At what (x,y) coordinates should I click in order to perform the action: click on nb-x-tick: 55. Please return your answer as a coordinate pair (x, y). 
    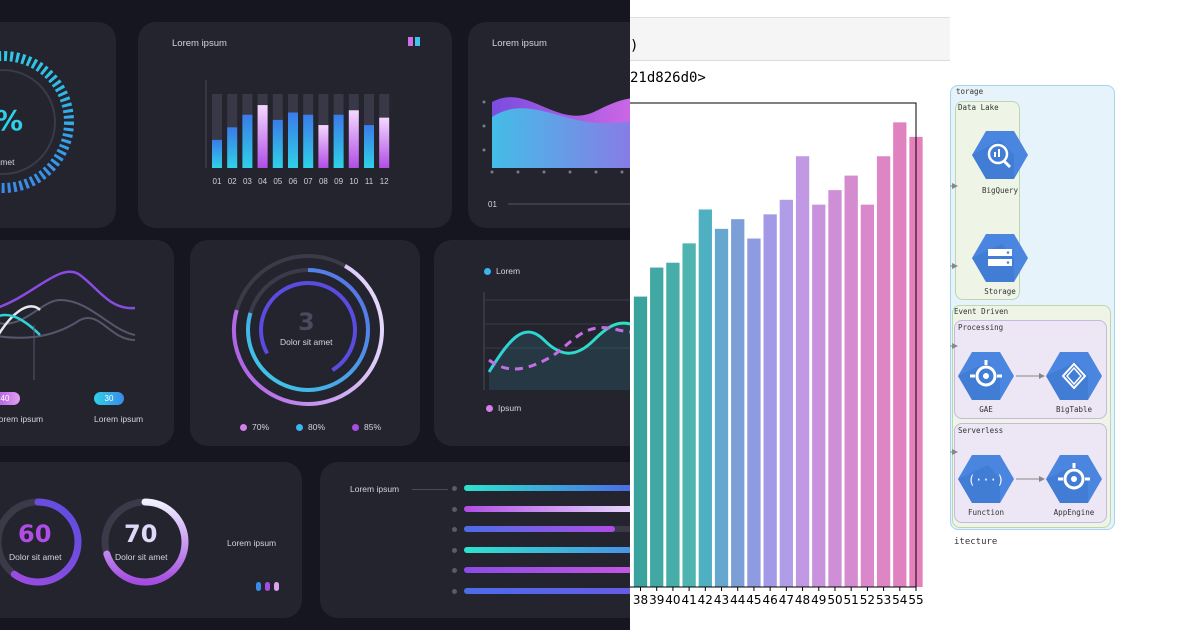
    Looking at the image, I should click on (915, 600).